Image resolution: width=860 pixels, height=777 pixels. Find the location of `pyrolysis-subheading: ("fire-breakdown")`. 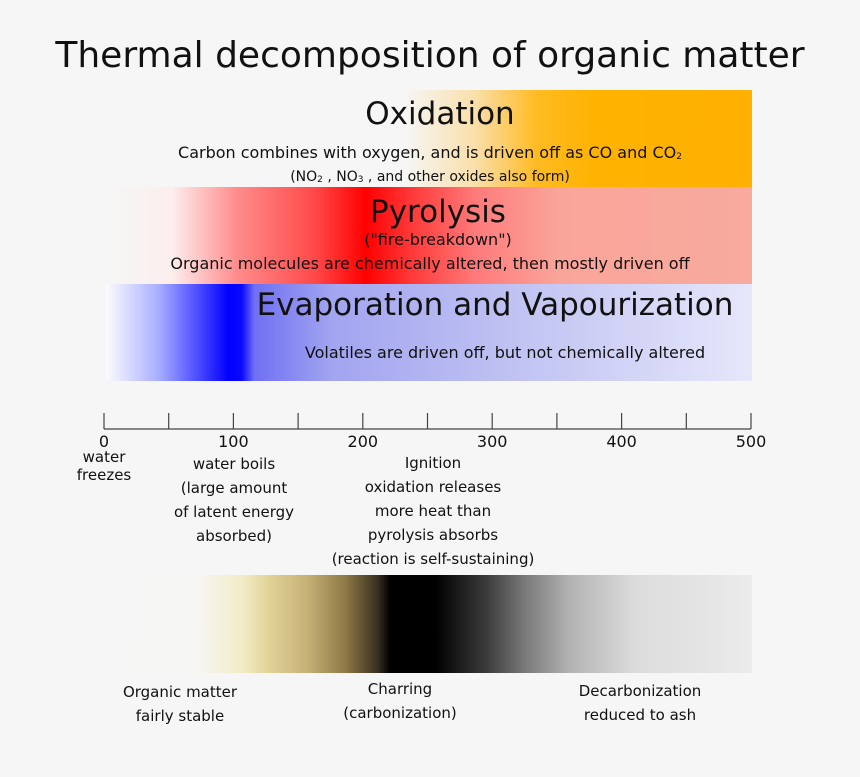

pyrolysis-subheading: ("fire-breakdown") is located at coordinates (438, 239).